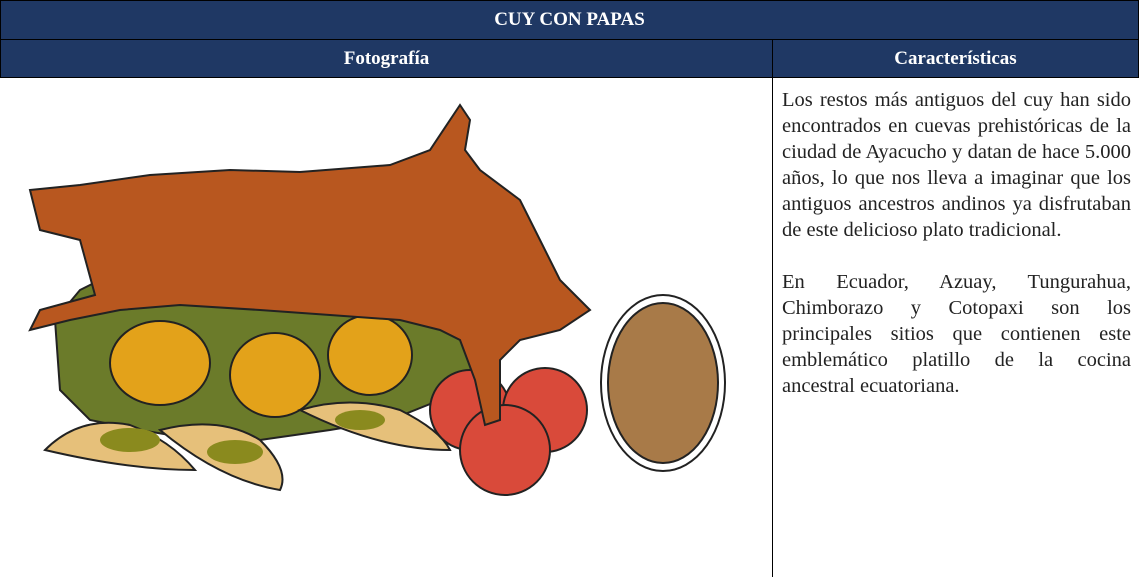 The width and height of the screenshot is (1139, 577). I want to click on table-title: CUY CON PAPAS, so click(569, 20).